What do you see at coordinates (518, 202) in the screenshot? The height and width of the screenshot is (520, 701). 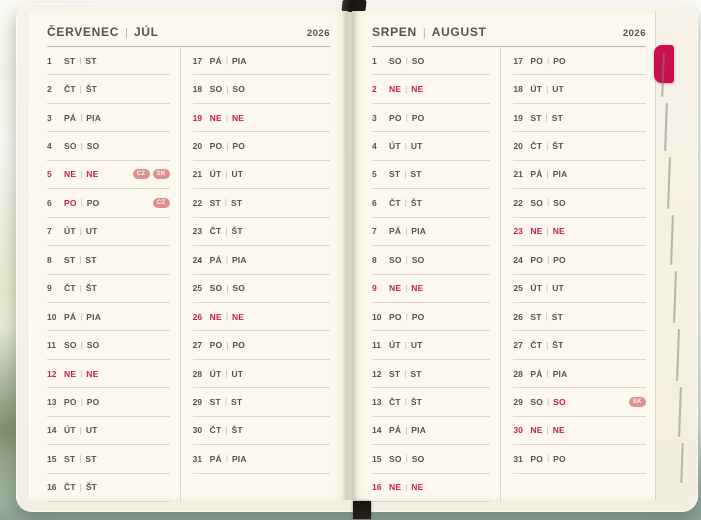 I see `day-number: 22` at bounding box center [518, 202].